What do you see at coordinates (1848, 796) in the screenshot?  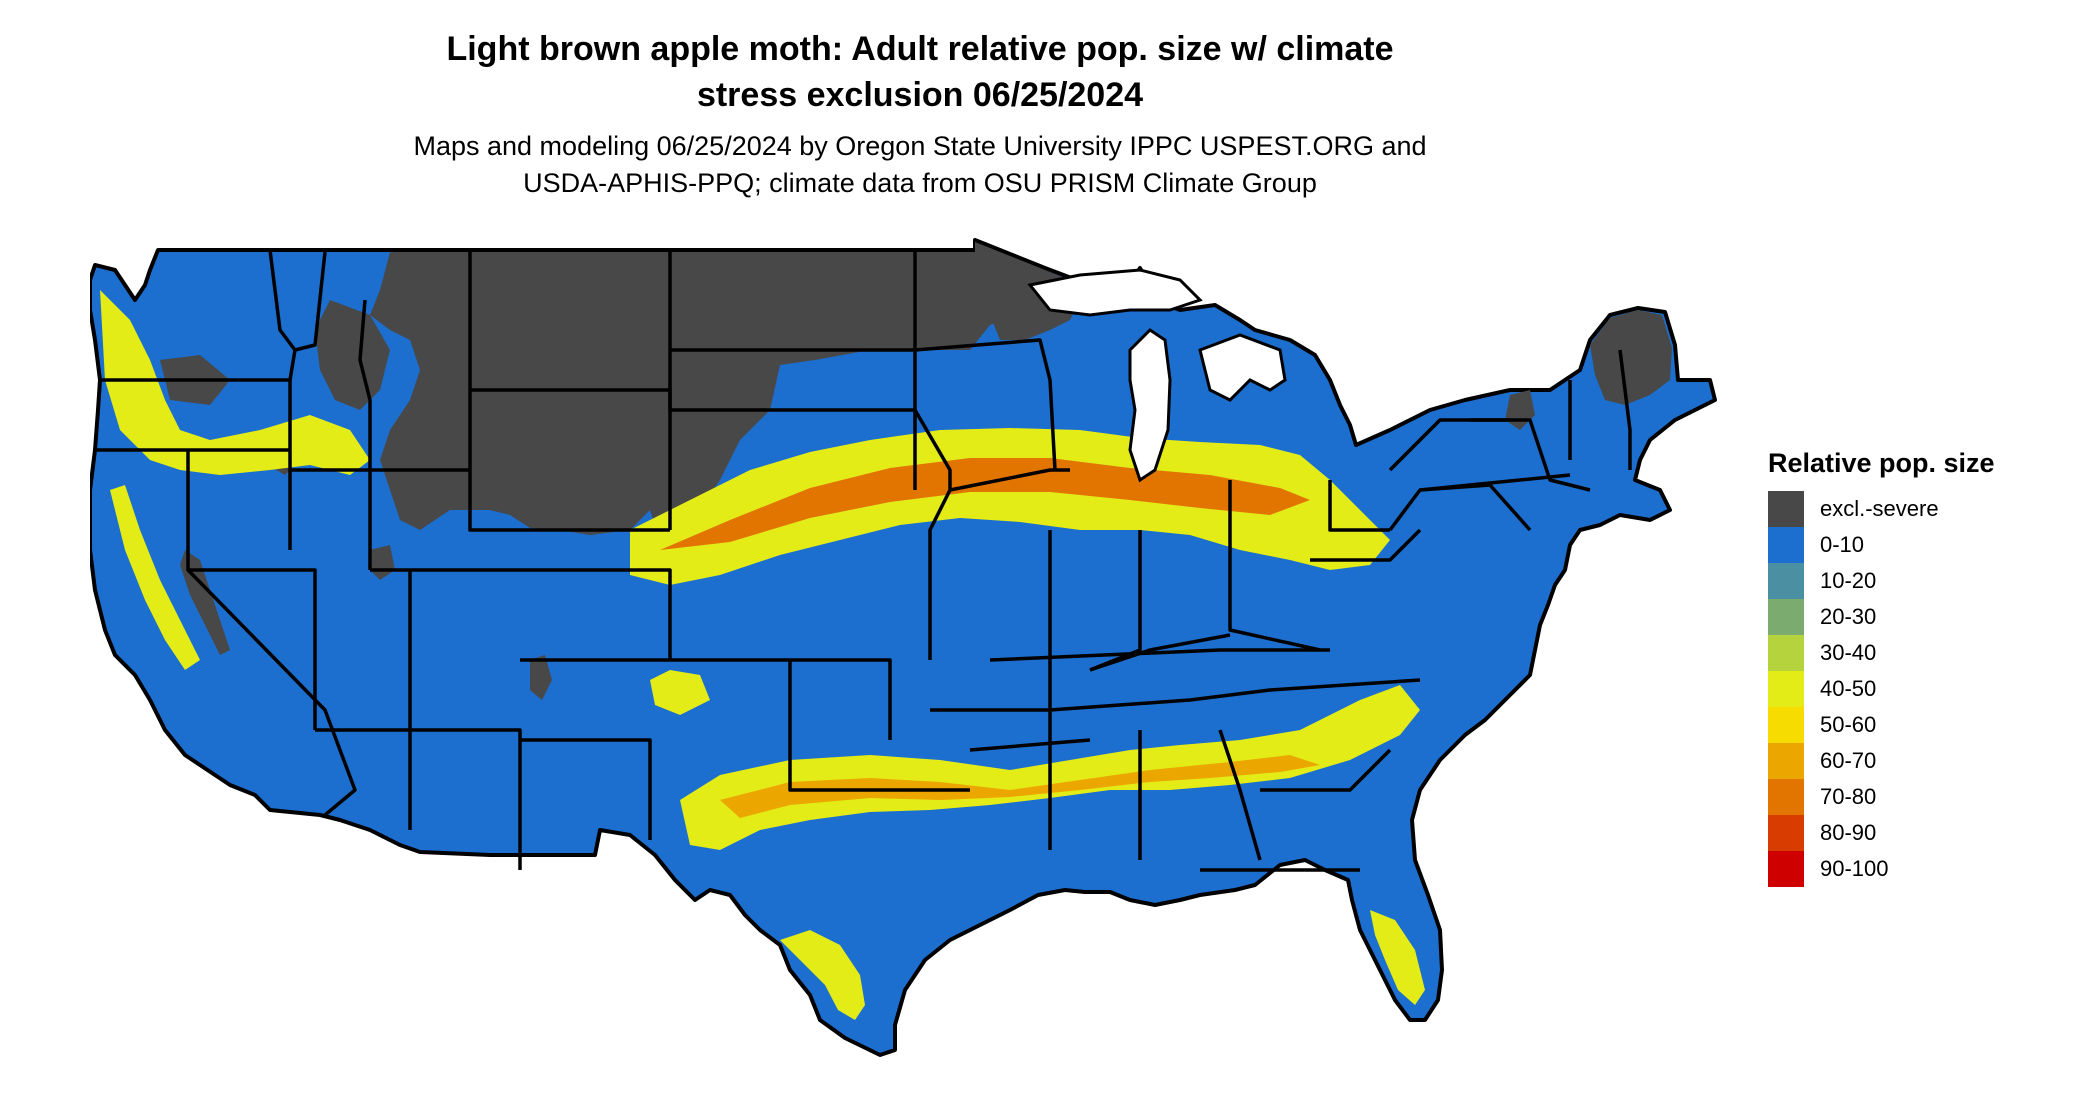 I see `legend-label: 70-80` at bounding box center [1848, 796].